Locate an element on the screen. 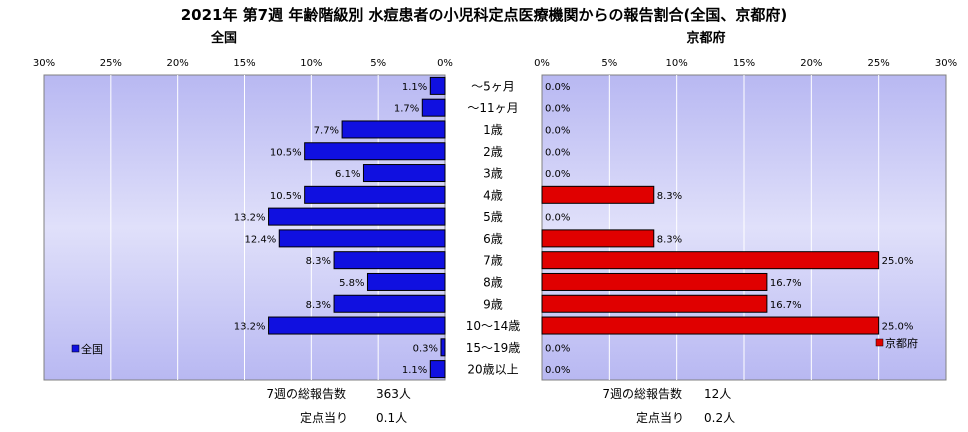 Image resolution: width=968 pixels, height=432 pixels. category-label: 1歳 is located at coordinates (493, 130).